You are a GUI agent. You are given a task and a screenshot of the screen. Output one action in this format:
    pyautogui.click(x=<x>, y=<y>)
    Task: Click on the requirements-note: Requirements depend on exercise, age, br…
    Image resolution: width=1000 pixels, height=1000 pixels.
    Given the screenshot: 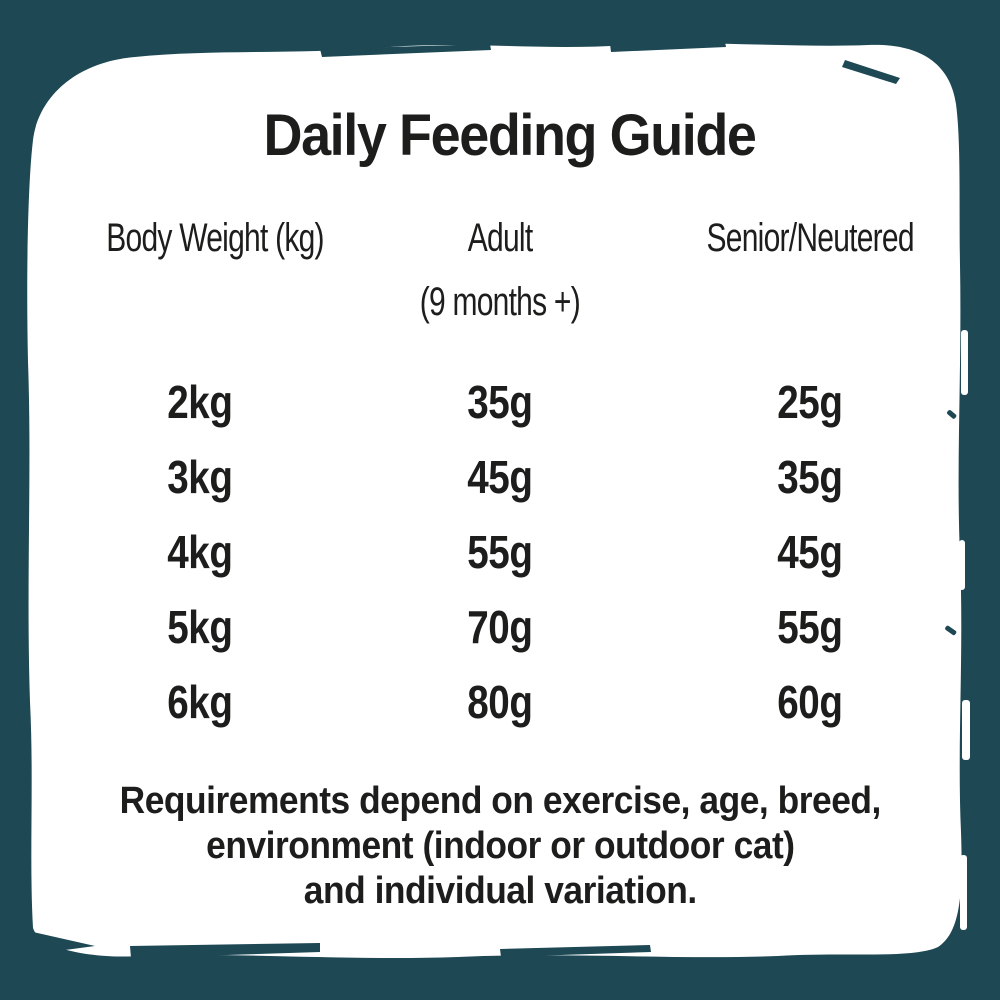 What is the action you would take?
    pyautogui.click(x=500, y=846)
    